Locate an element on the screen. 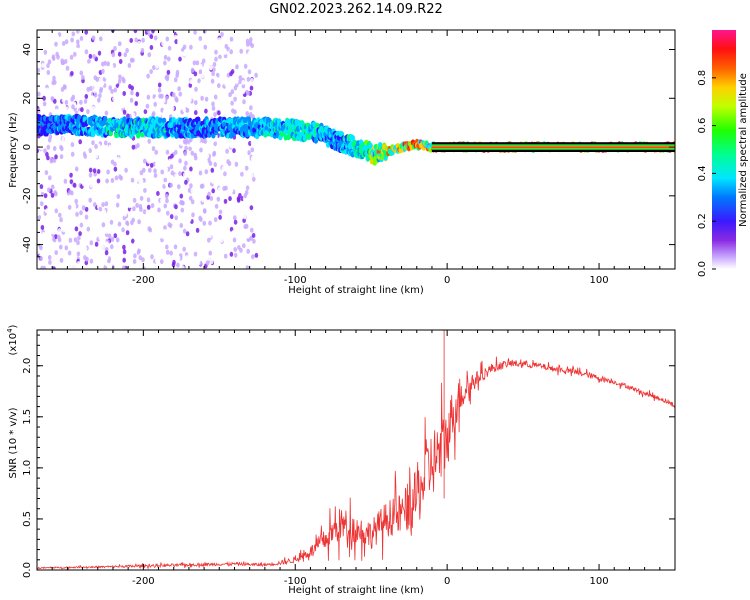 This screenshot has height=600, width=750. colorbar-tick-label: 0.8 is located at coordinates (702, 78).